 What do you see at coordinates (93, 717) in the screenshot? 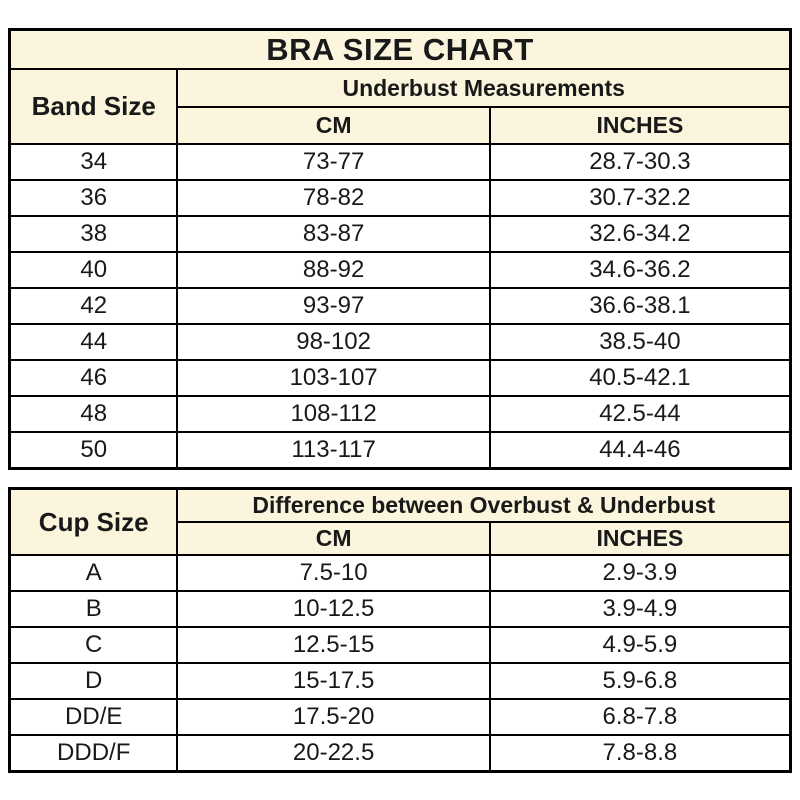
I see `size-label-cell: DD/E` at bounding box center [93, 717].